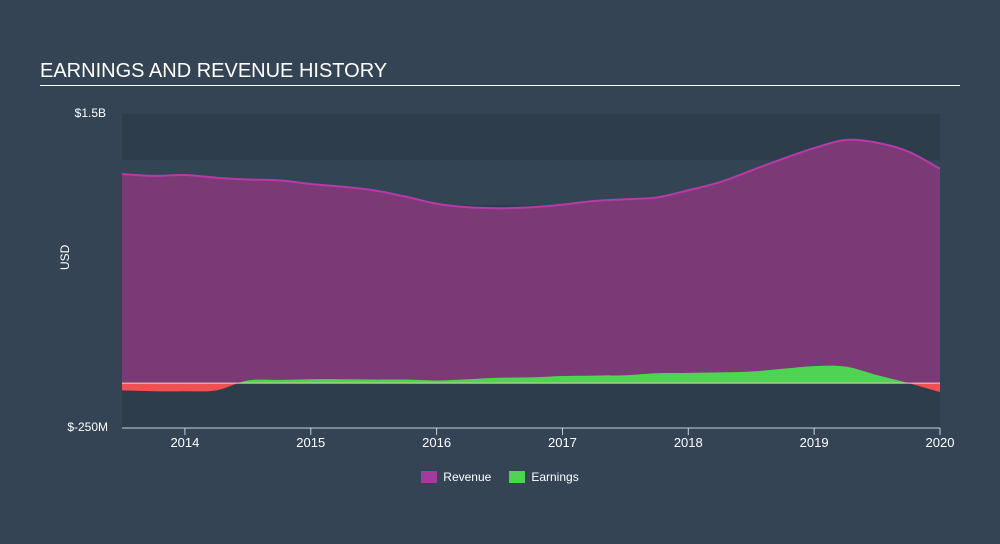 The height and width of the screenshot is (544, 1000). What do you see at coordinates (185, 442) in the screenshot?
I see `x-tick-label: 2014` at bounding box center [185, 442].